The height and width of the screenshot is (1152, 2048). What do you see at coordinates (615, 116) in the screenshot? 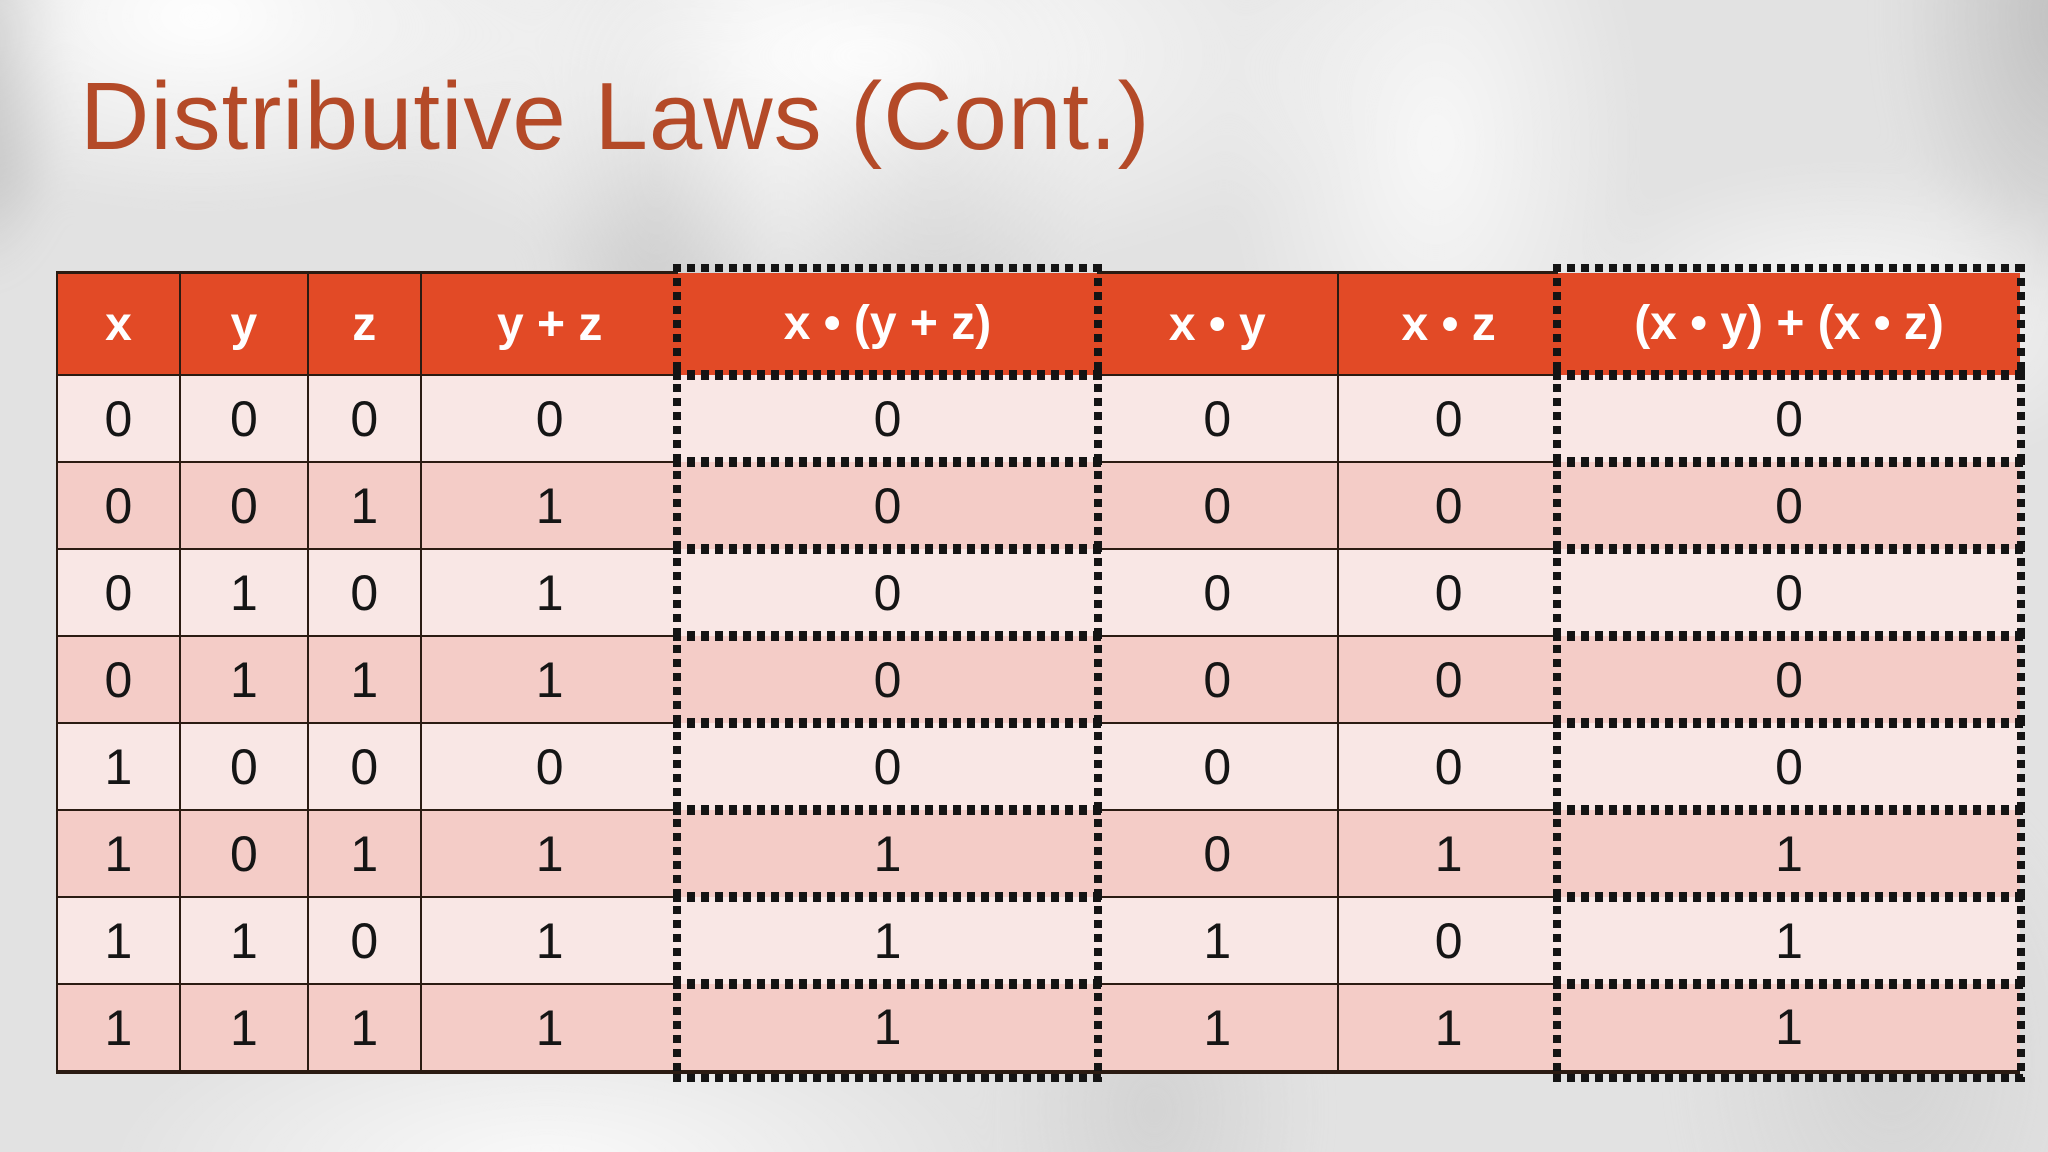
I see `slide-title: Distributive Laws (Cont.)` at bounding box center [615, 116].